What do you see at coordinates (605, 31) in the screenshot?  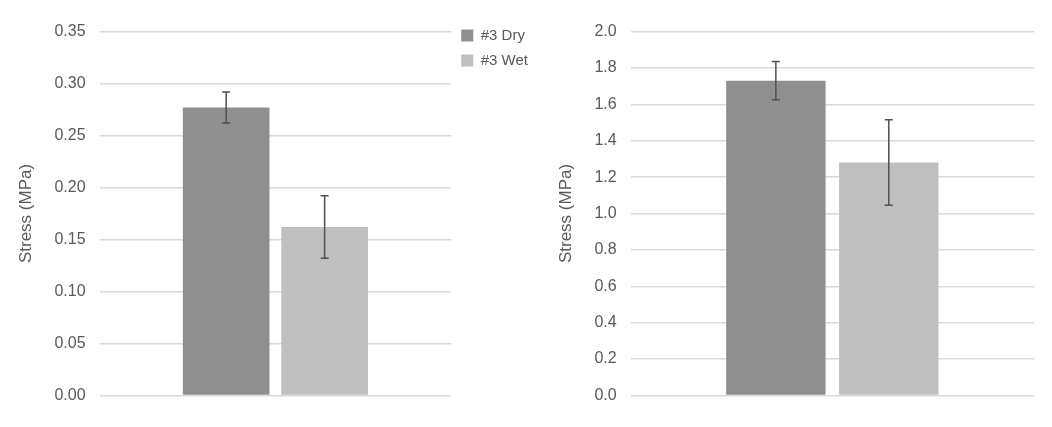 I see `y-tick-label: 2.0` at bounding box center [605, 31].